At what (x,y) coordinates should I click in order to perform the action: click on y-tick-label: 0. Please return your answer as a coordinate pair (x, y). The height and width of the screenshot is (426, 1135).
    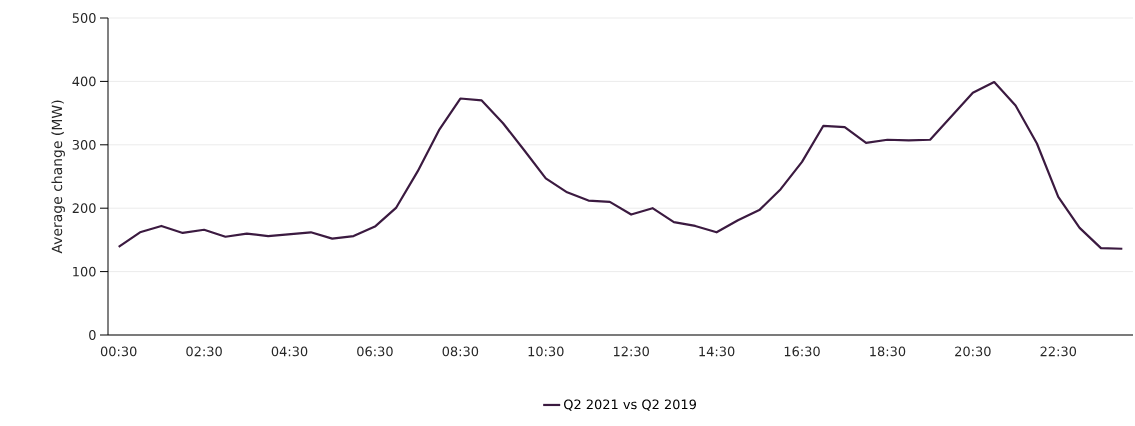
    Looking at the image, I should click on (92, 335).